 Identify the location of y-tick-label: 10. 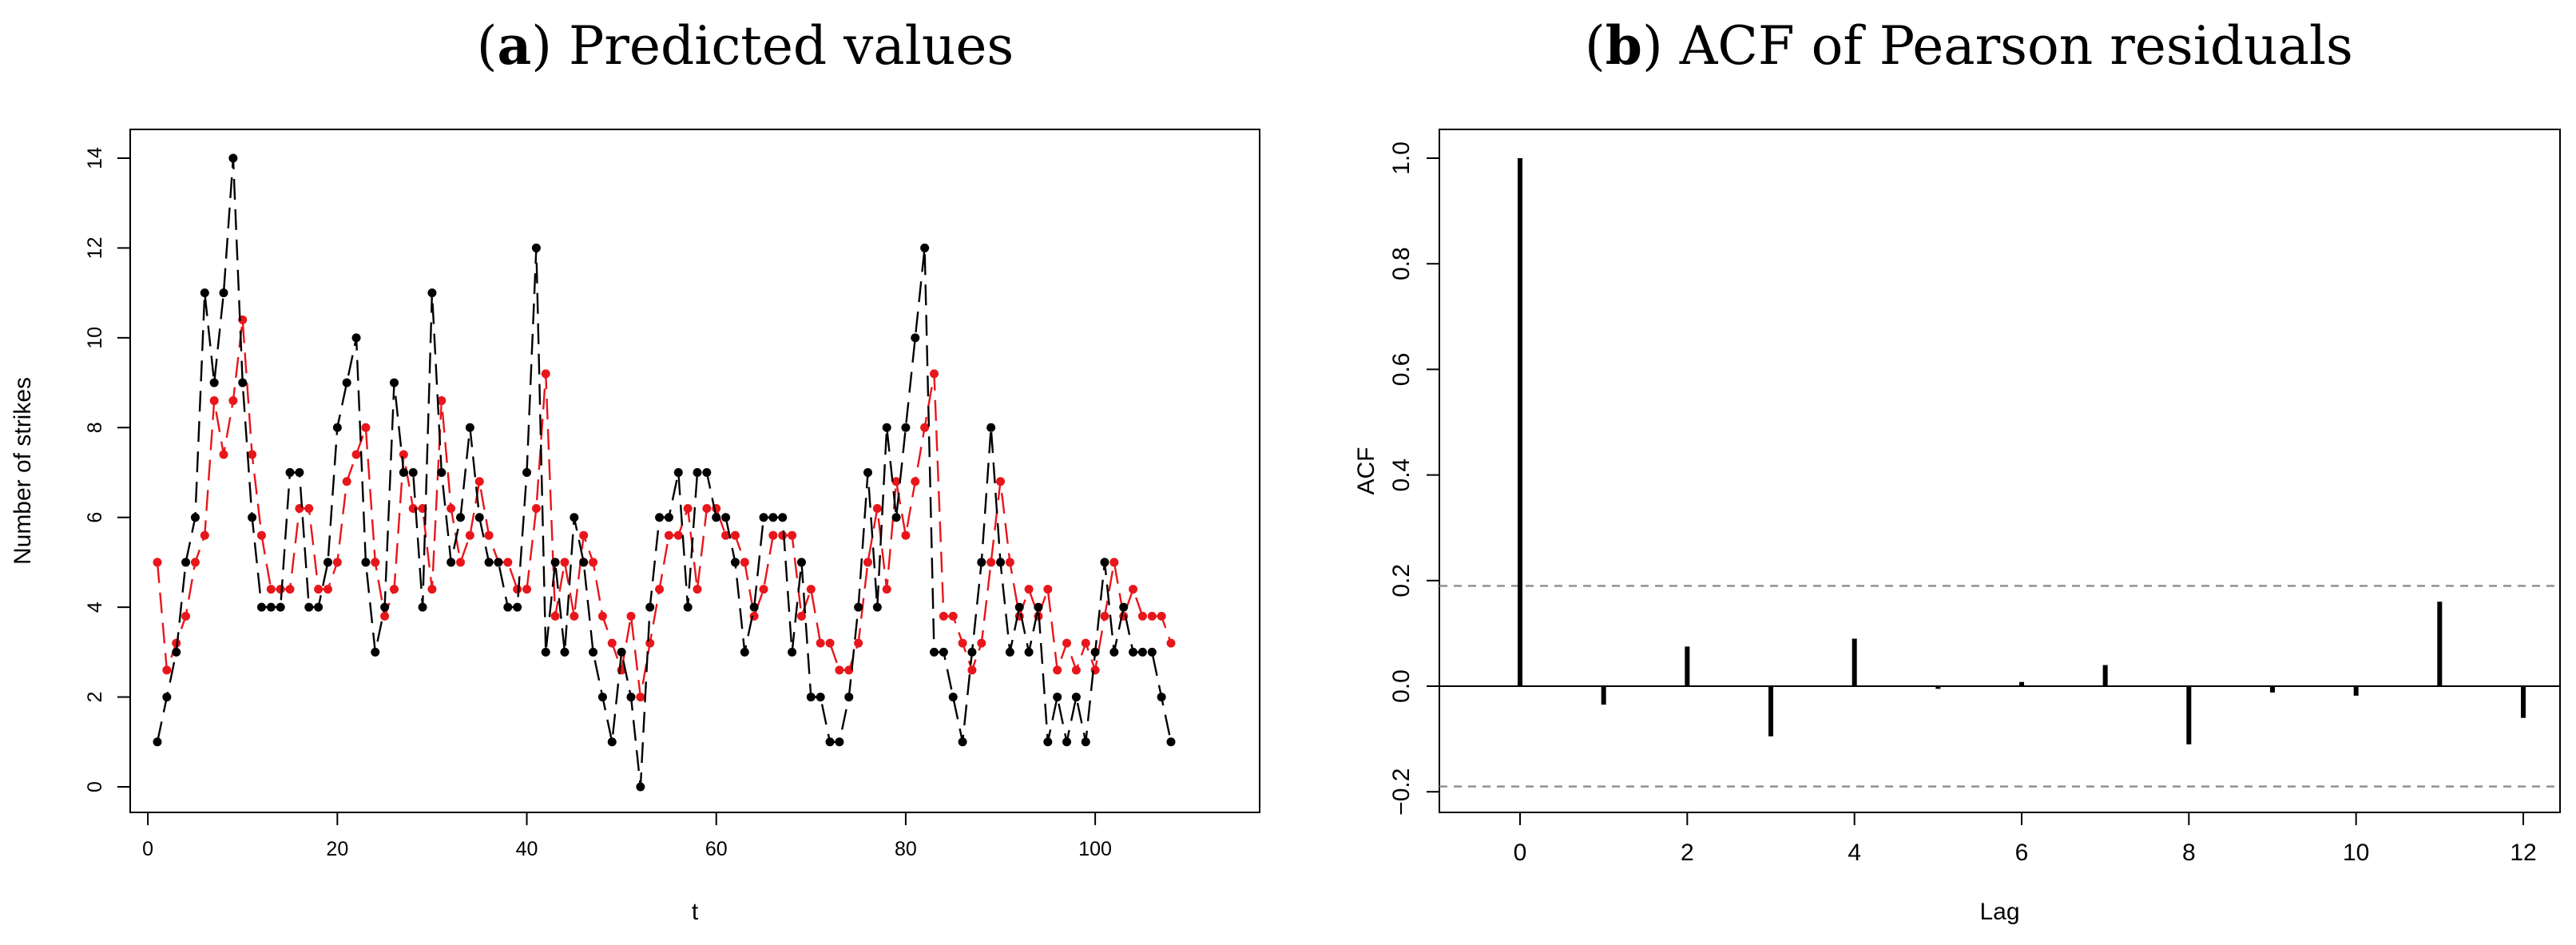
(95, 338).